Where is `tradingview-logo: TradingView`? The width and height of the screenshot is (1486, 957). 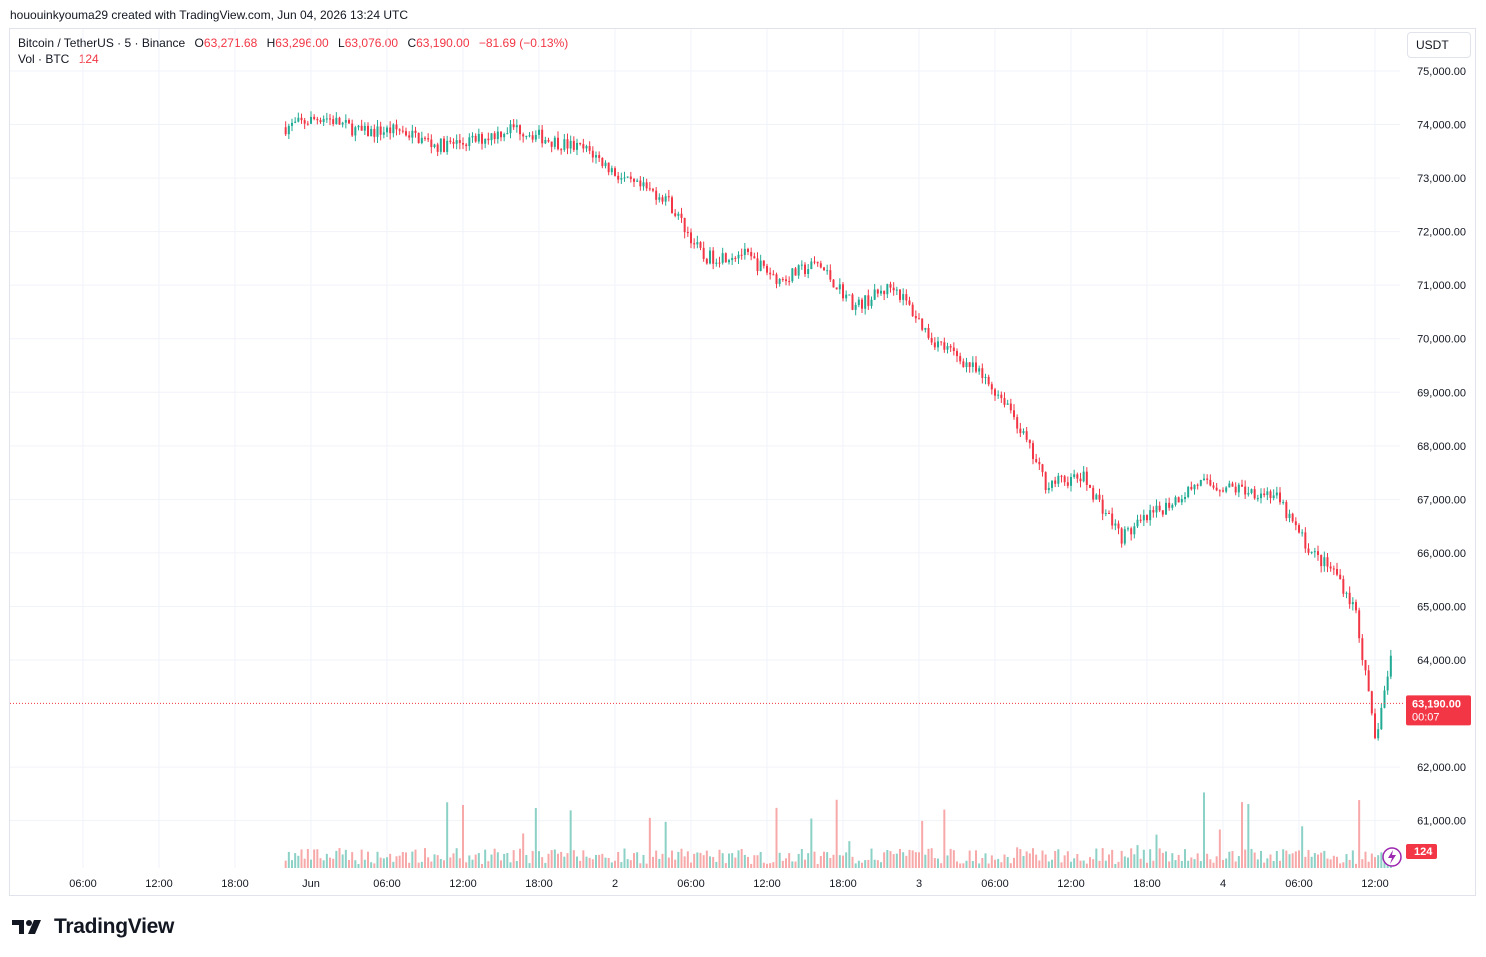 tradingview-logo: TradingView is located at coordinates (93, 927).